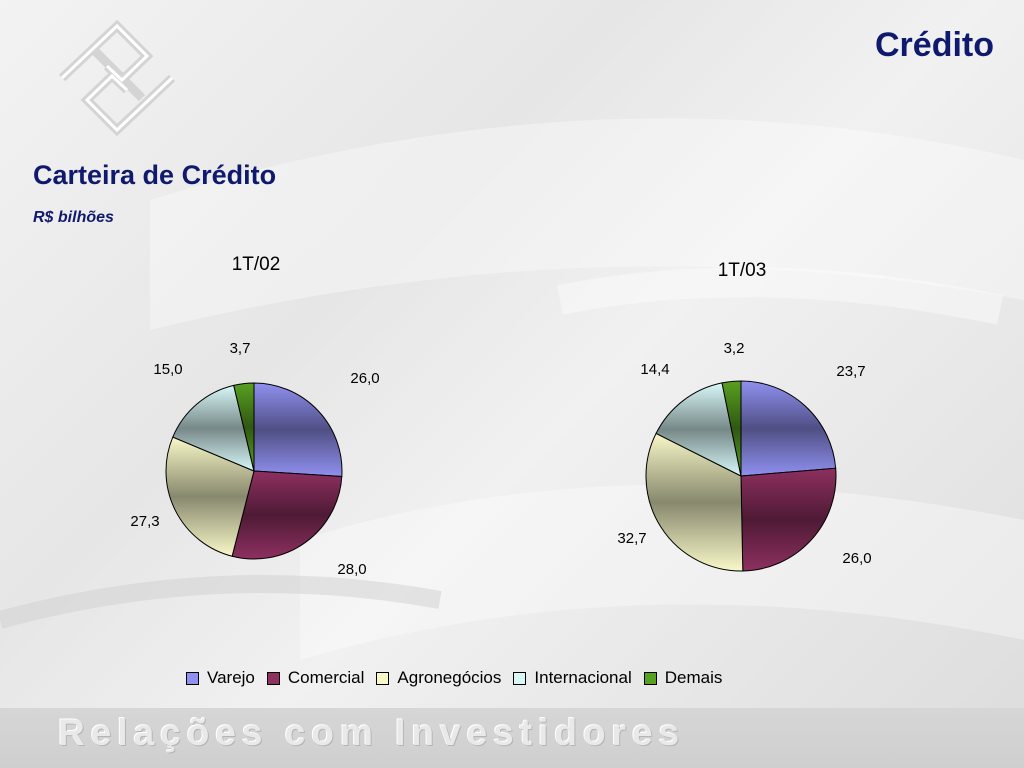  What do you see at coordinates (231, 677) in the screenshot?
I see `legend-label: Varejo` at bounding box center [231, 677].